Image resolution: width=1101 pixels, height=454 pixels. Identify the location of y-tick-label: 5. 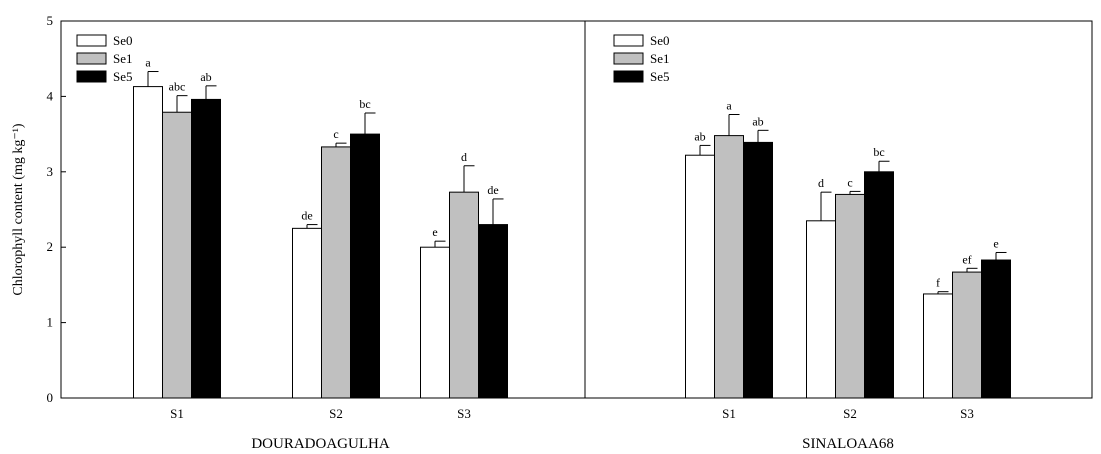
(50, 20).